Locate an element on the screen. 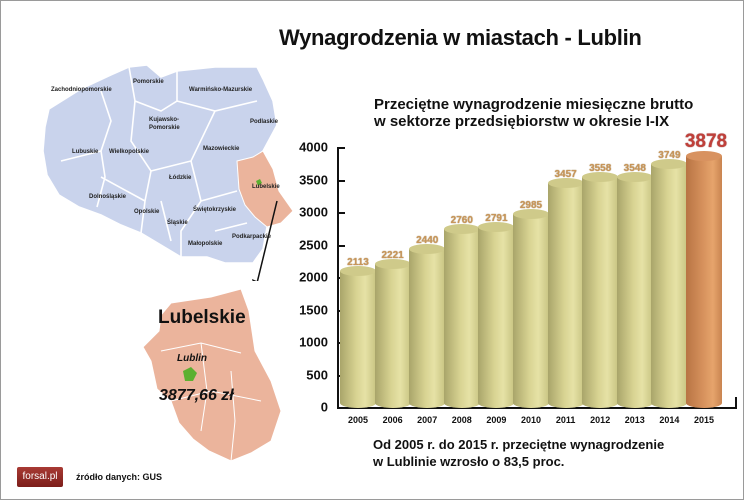 The width and height of the screenshot is (744, 500). x-tick-label: 2009 is located at coordinates (496, 420).